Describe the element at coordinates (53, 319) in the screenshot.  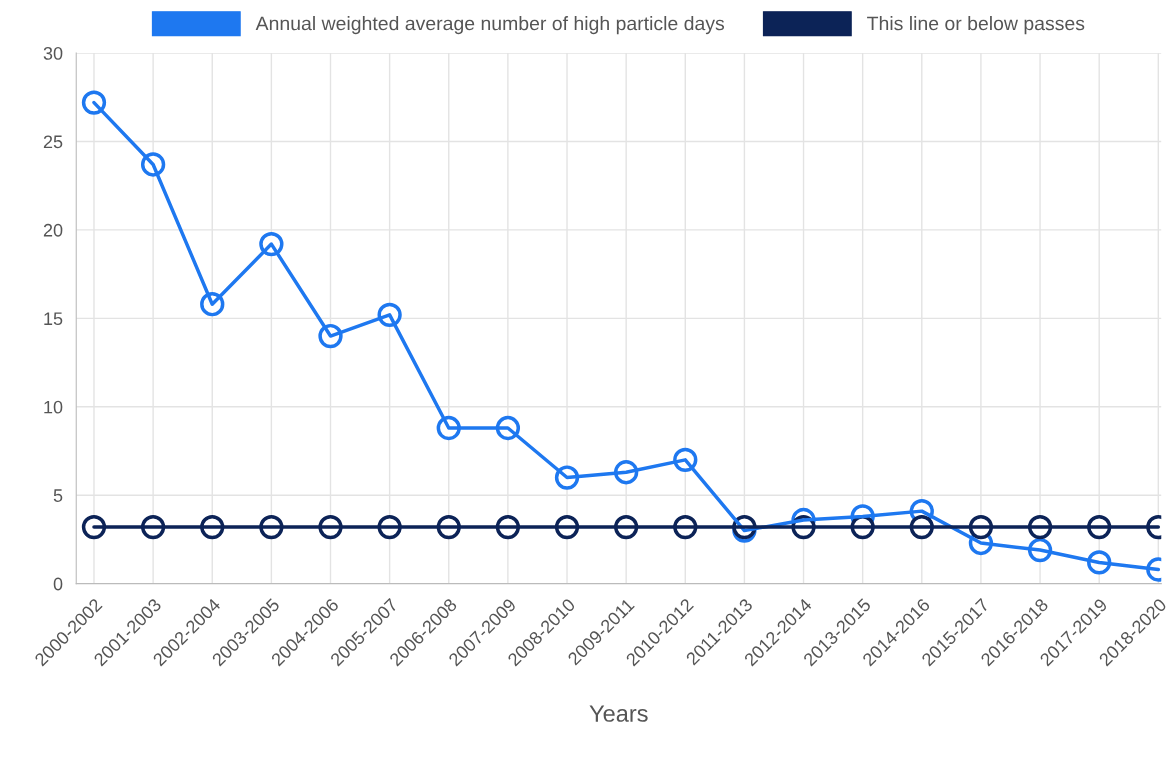
I see `y-tick-label: 15` at that location.